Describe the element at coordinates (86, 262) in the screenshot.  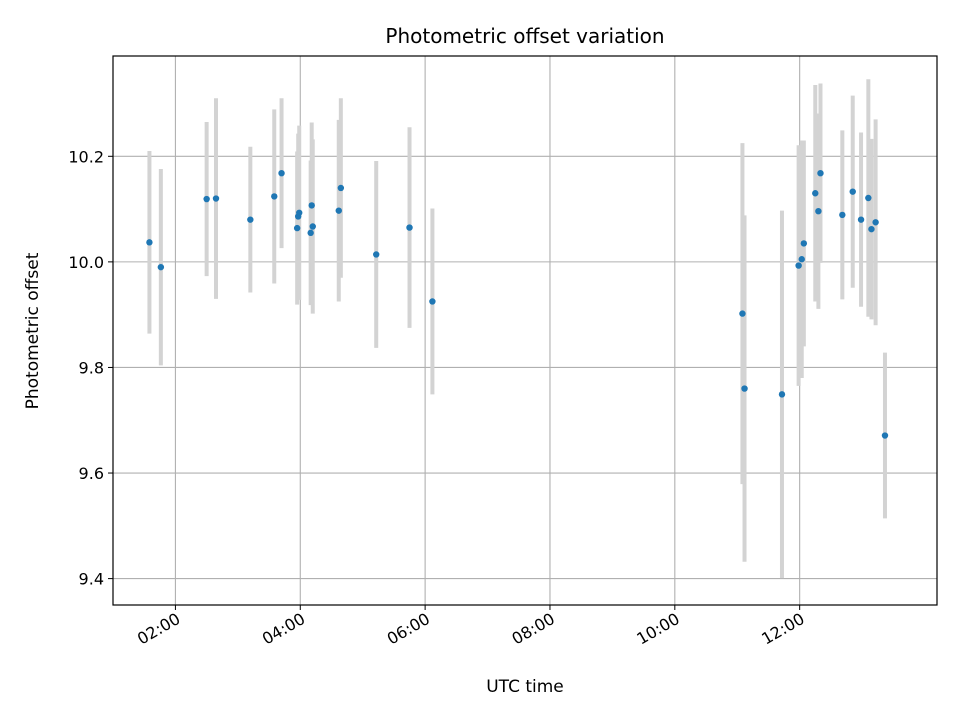
I see `y-tick-label: 10.0` at that location.